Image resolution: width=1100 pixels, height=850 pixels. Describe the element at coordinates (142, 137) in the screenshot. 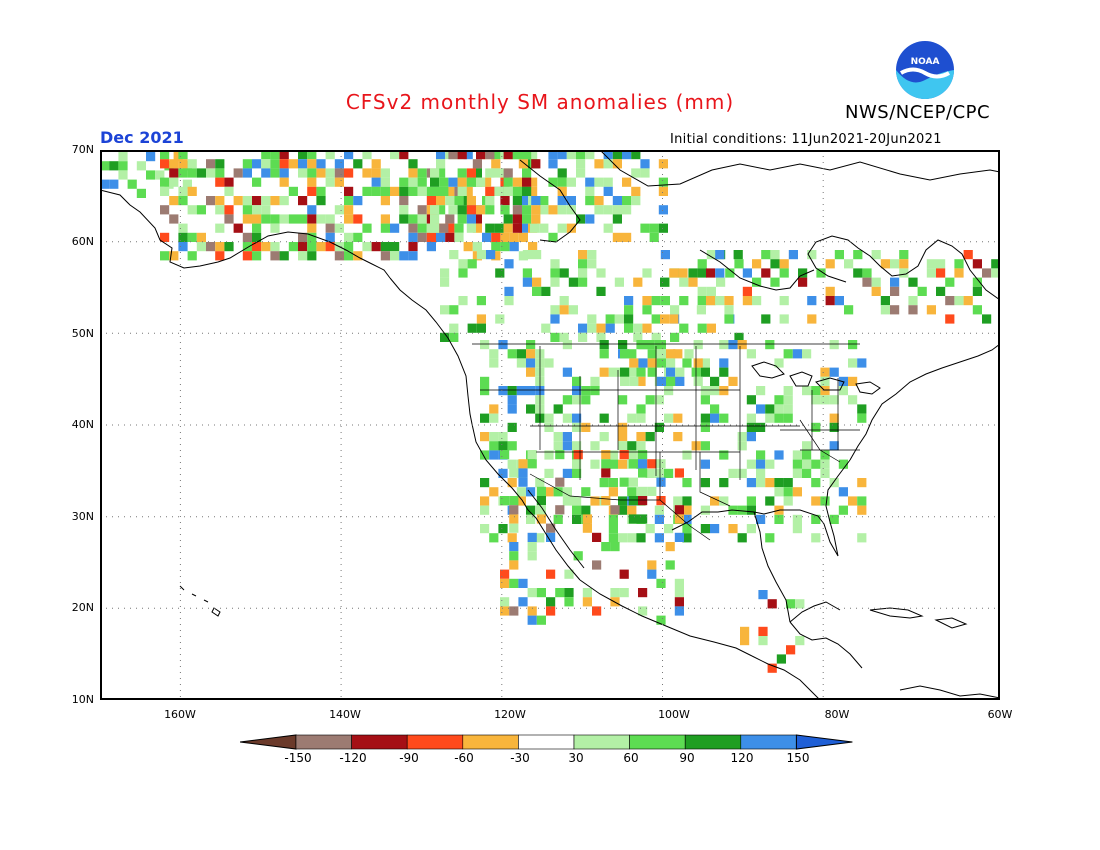

I see `valid-month-label: Dec 2021` at that location.